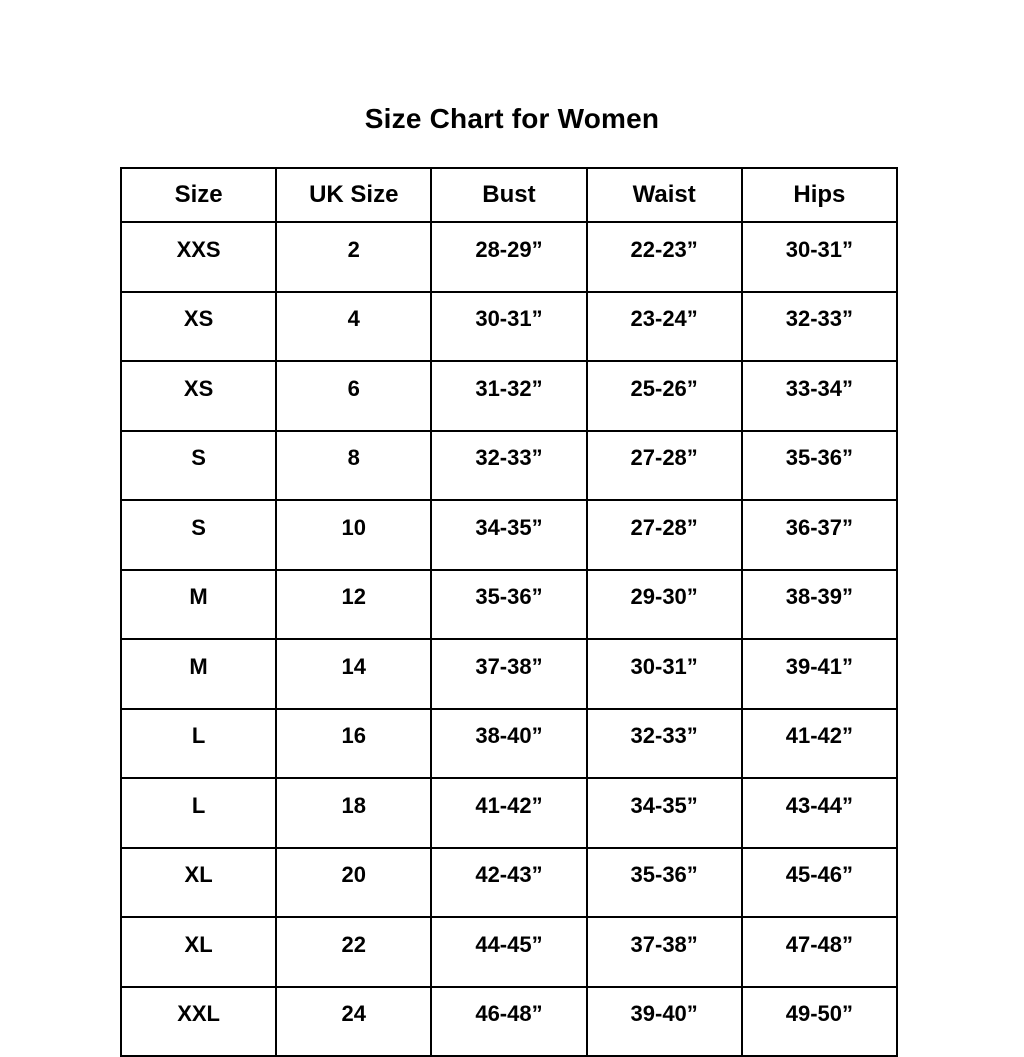  Describe the element at coordinates (198, 195) in the screenshot. I see `column-header-size: Size` at that location.